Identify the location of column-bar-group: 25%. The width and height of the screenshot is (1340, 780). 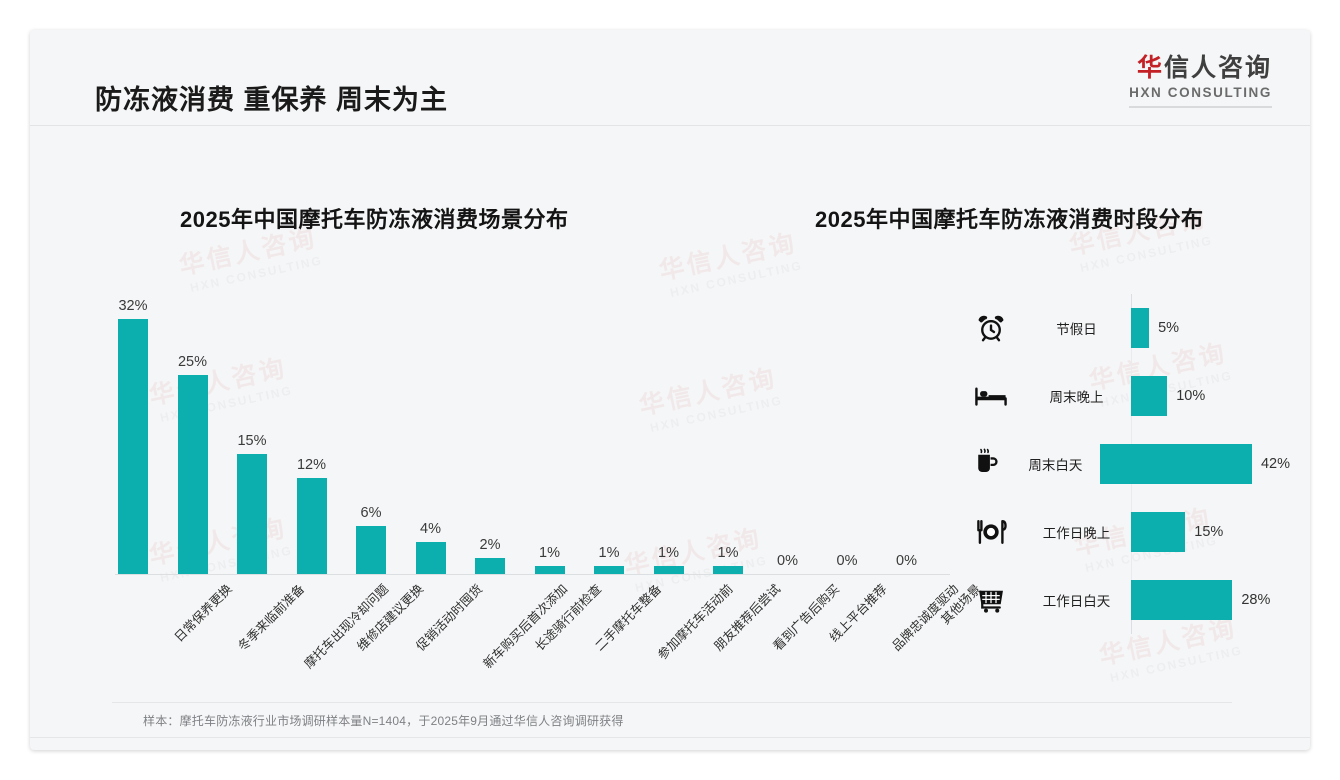
(192, 463).